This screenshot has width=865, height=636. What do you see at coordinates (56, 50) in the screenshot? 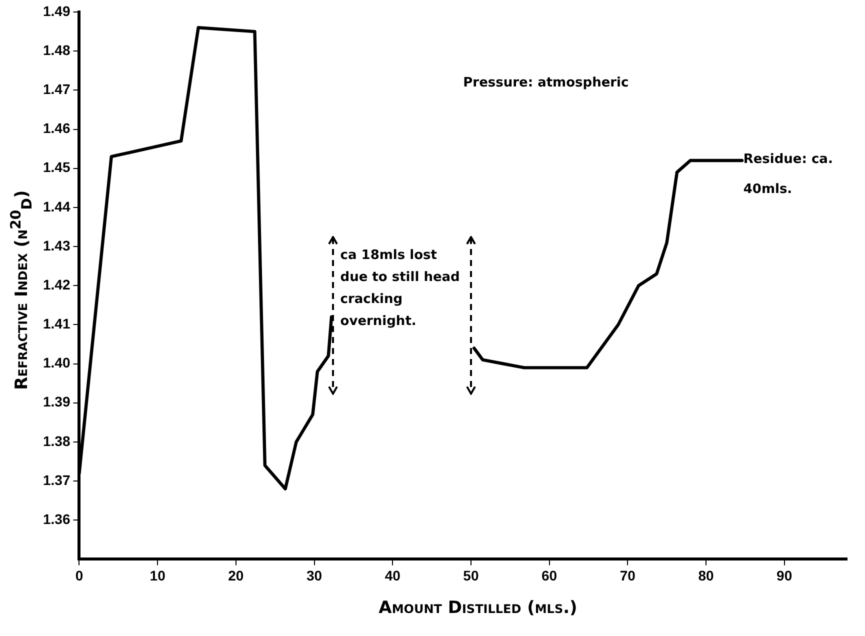
I see `y-tick-label: 1.48` at bounding box center [56, 50].